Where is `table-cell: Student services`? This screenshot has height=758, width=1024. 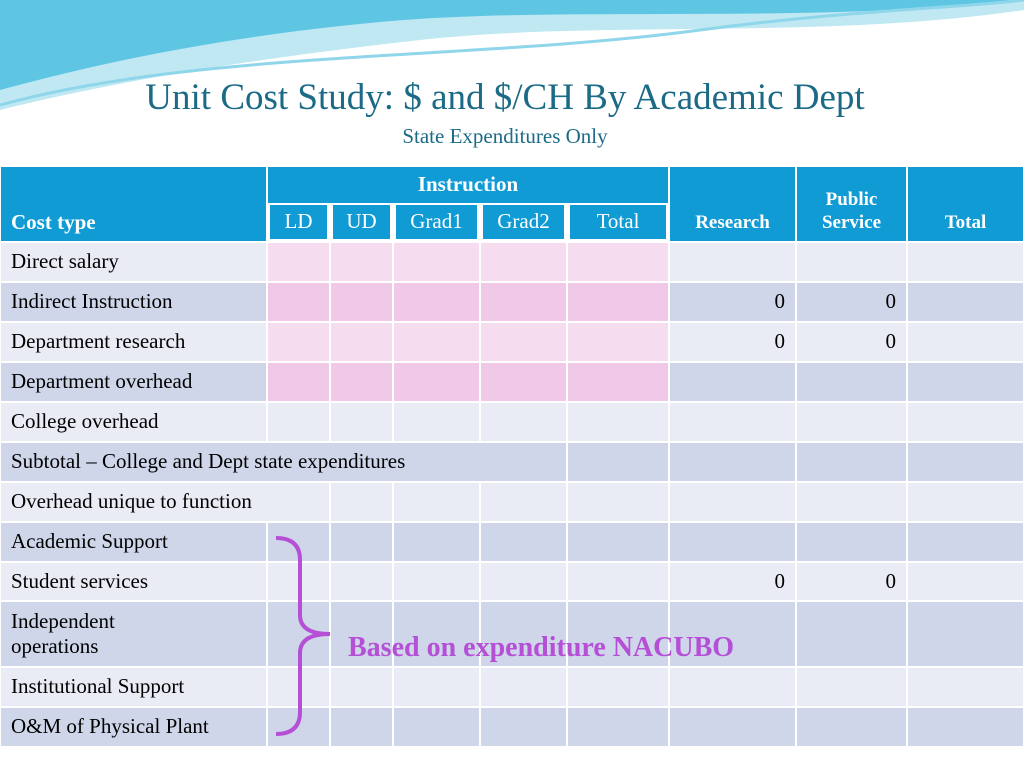
table-cell: Student services is located at coordinates (133, 581).